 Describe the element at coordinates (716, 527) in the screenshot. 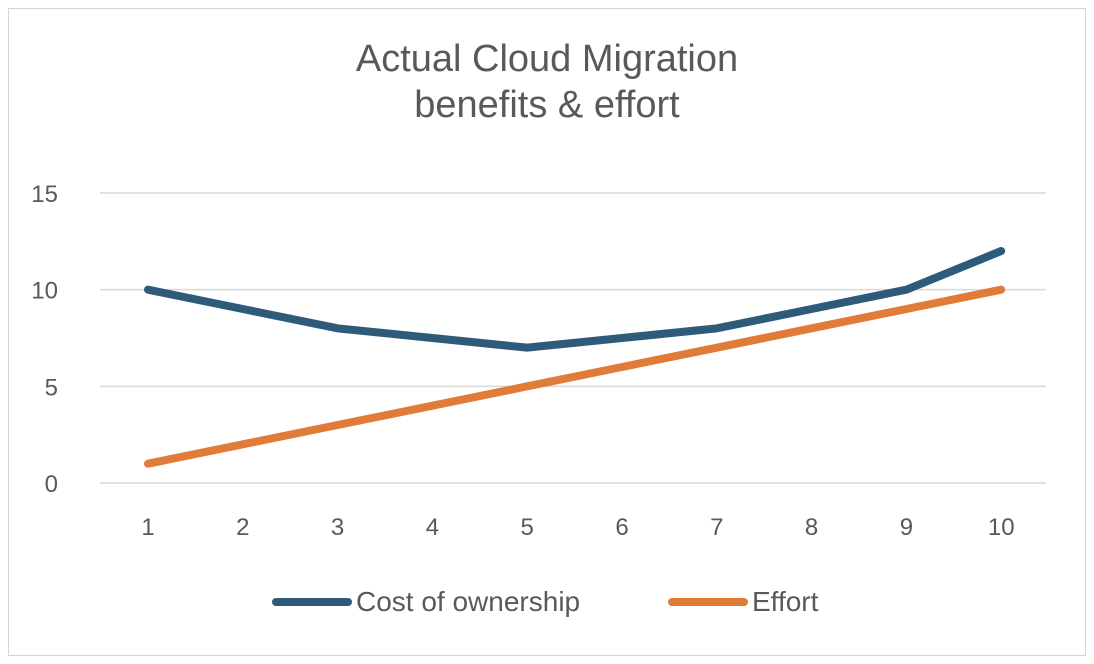

I see `x-tick-label: 7` at that location.